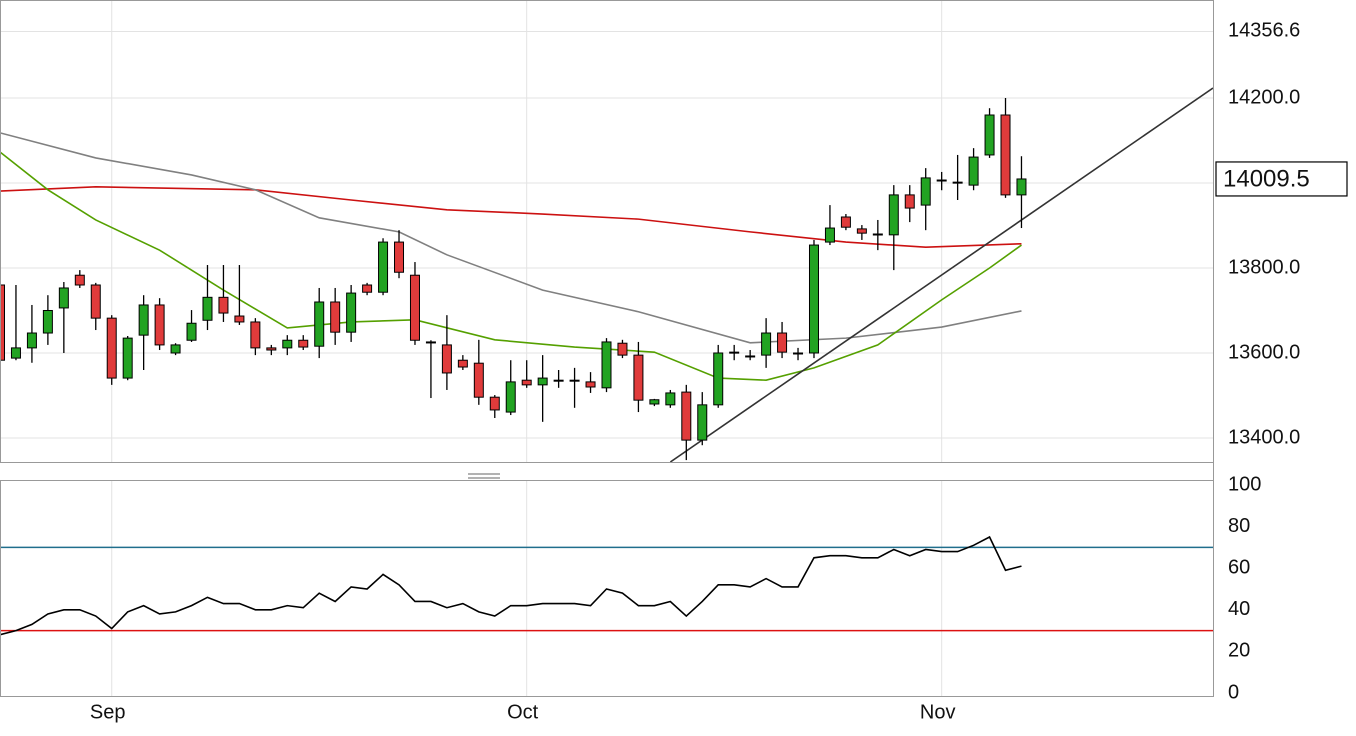 This screenshot has width=1356, height=736. What do you see at coordinates (1239, 526) in the screenshot?
I see `y-tick-label: 80` at bounding box center [1239, 526].